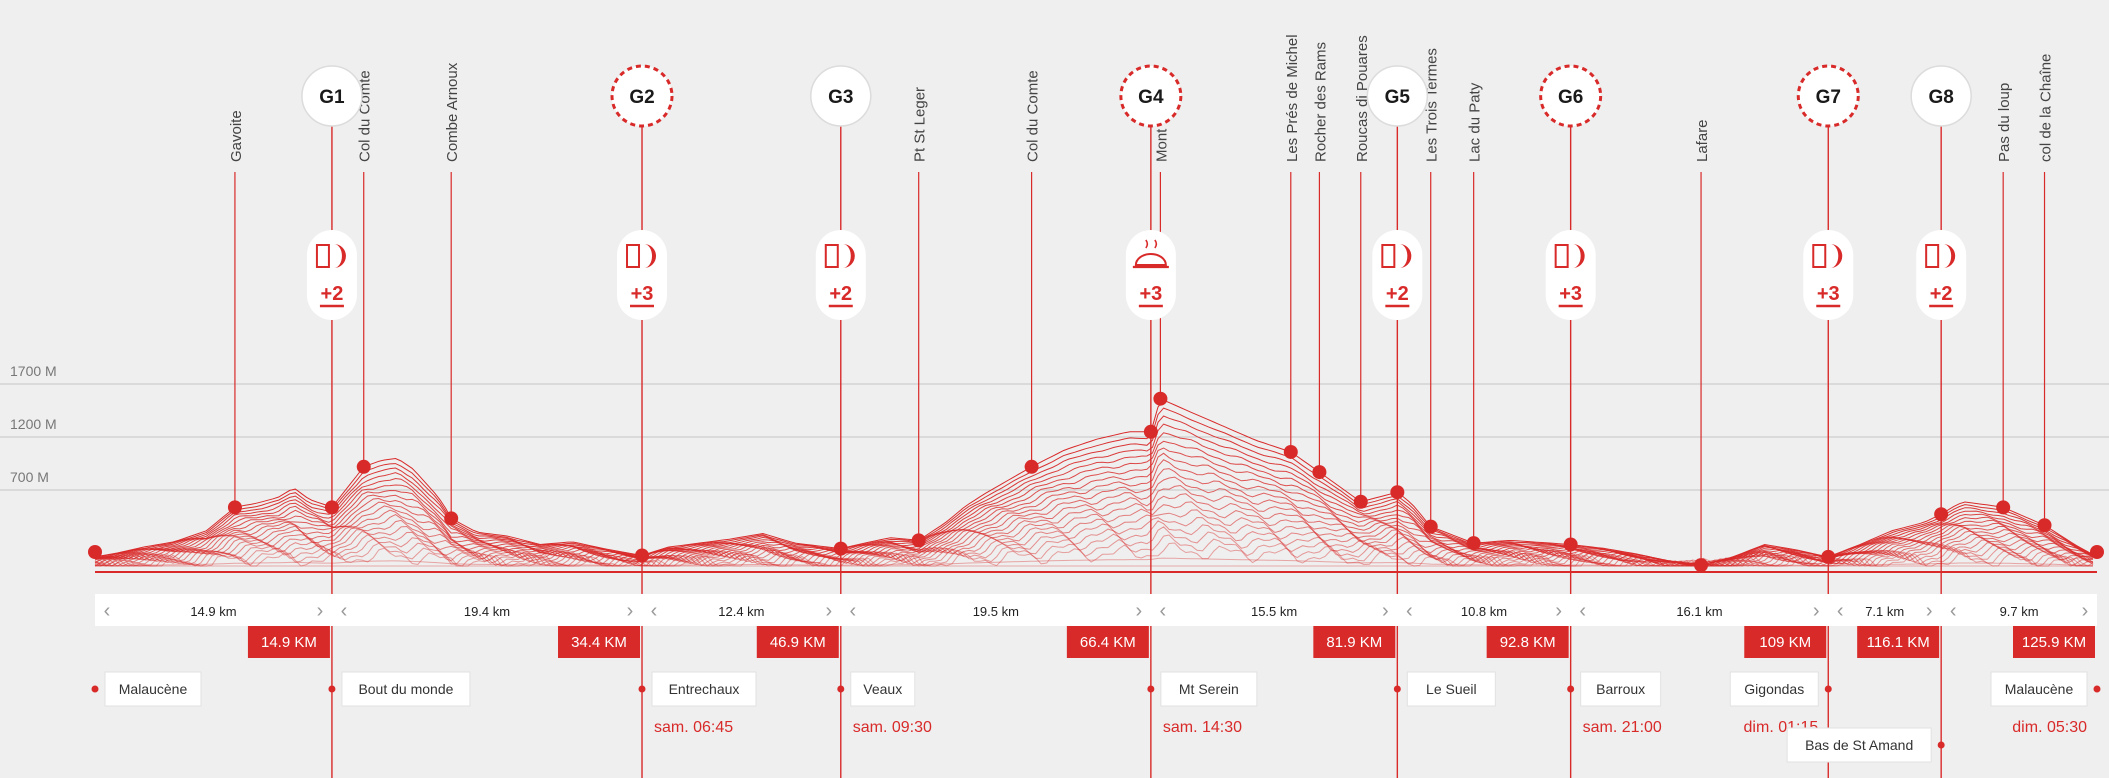 Image resolution: width=2109 pixels, height=778 pixels. What do you see at coordinates (29, 477) in the screenshot?
I see `y-tick-label: 700 M` at bounding box center [29, 477].